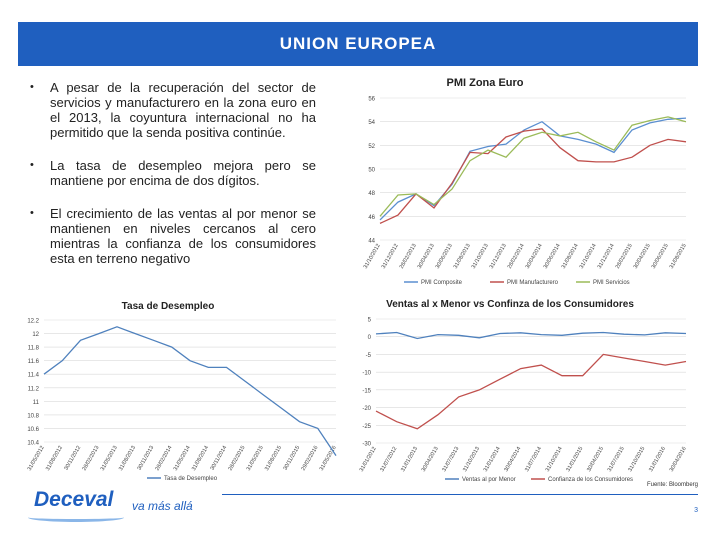  I want to click on y-tick-label: -25, so click(366, 427).